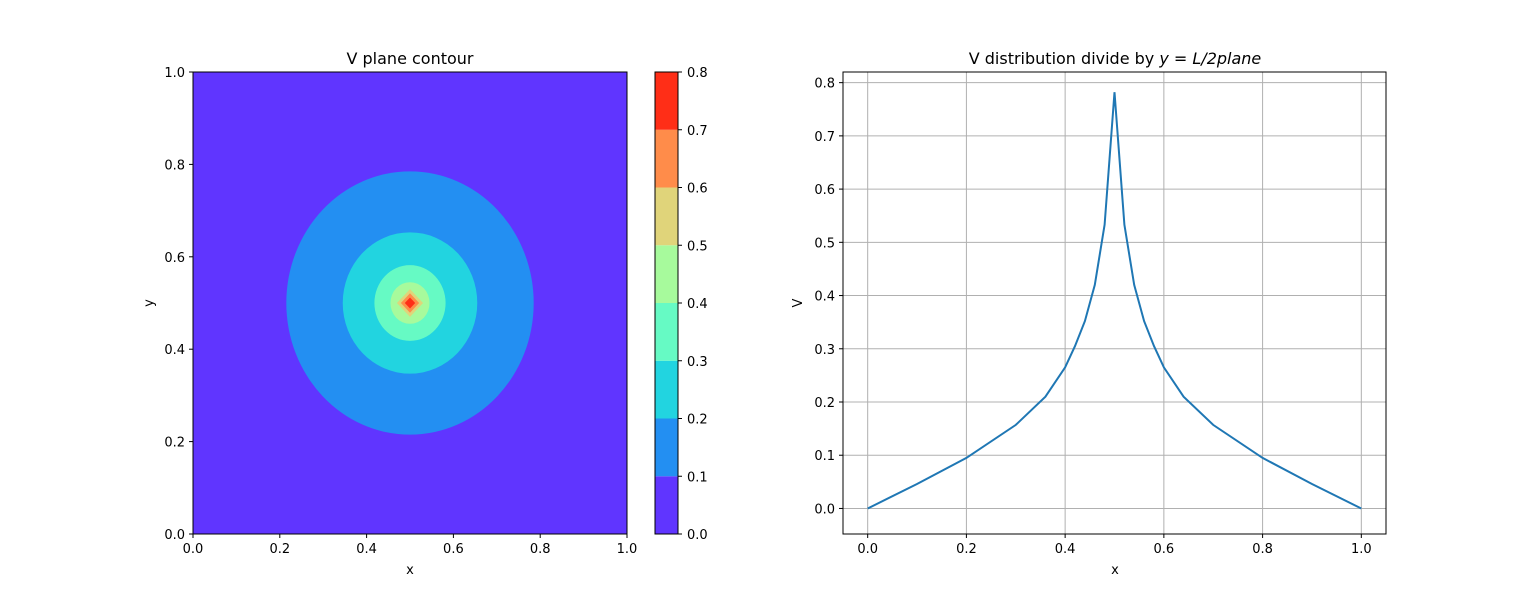  What do you see at coordinates (410, 545) in the screenshot?
I see `contour-x-ticks: 0.0 0.2 0.4 0.6 0.8 1.0` at bounding box center [410, 545].